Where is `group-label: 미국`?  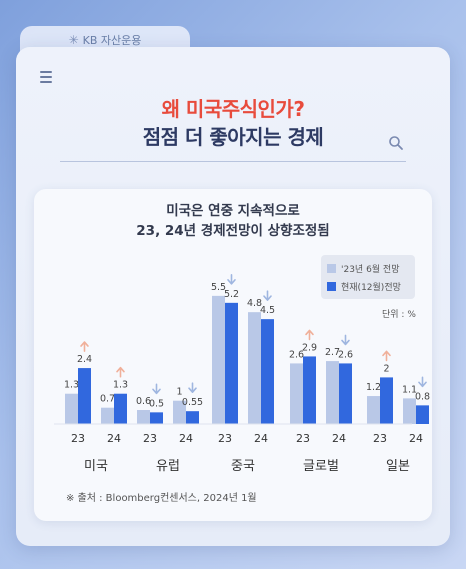
group-label: 미국 is located at coordinates (96, 466).